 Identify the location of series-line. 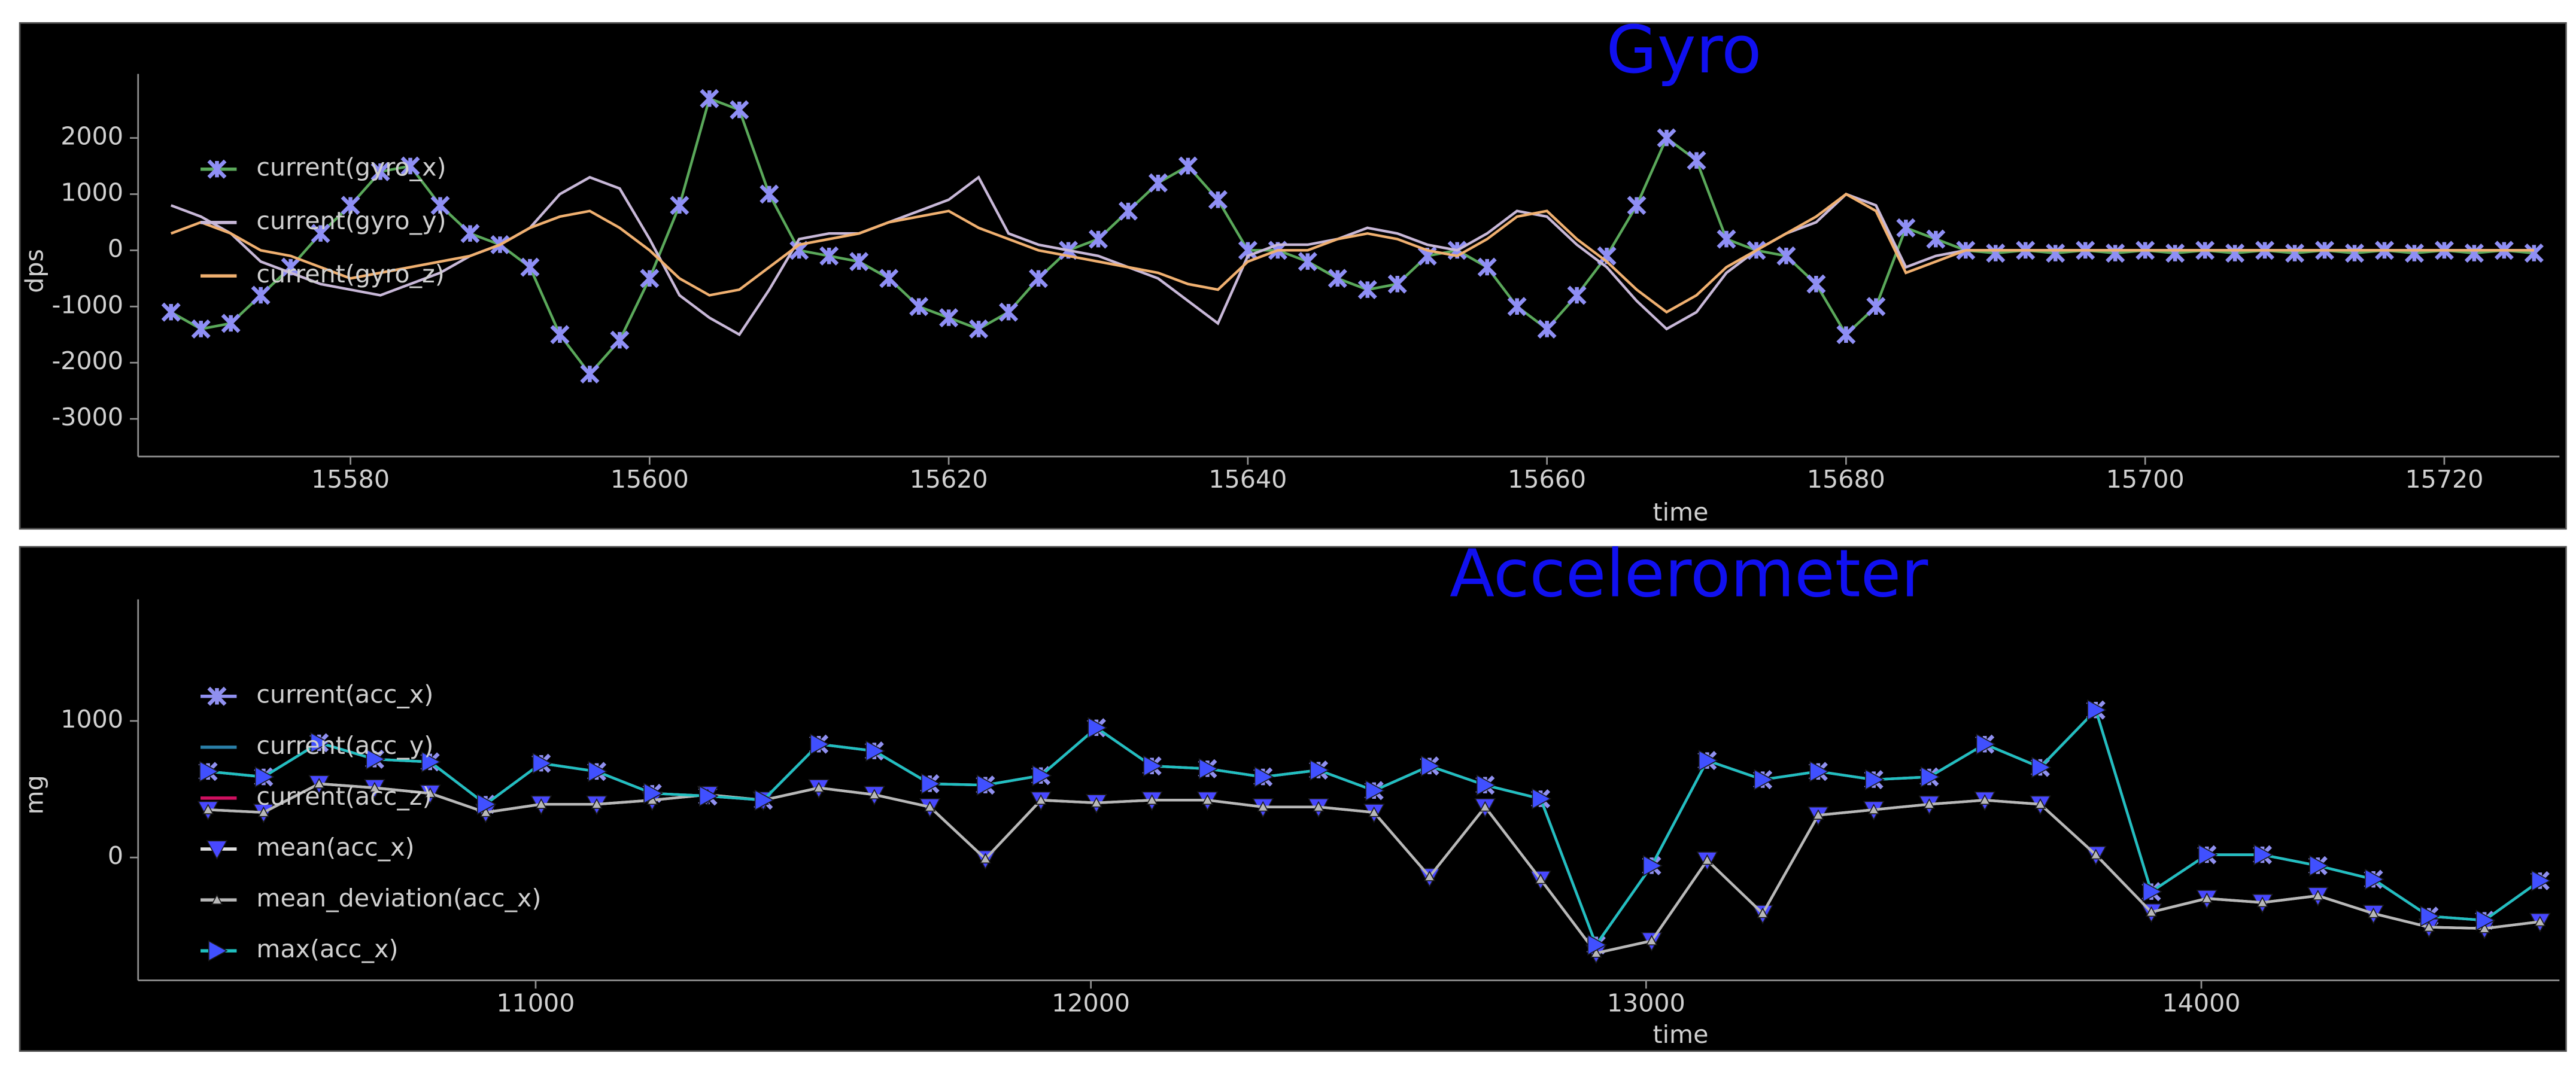
(1352, 253).